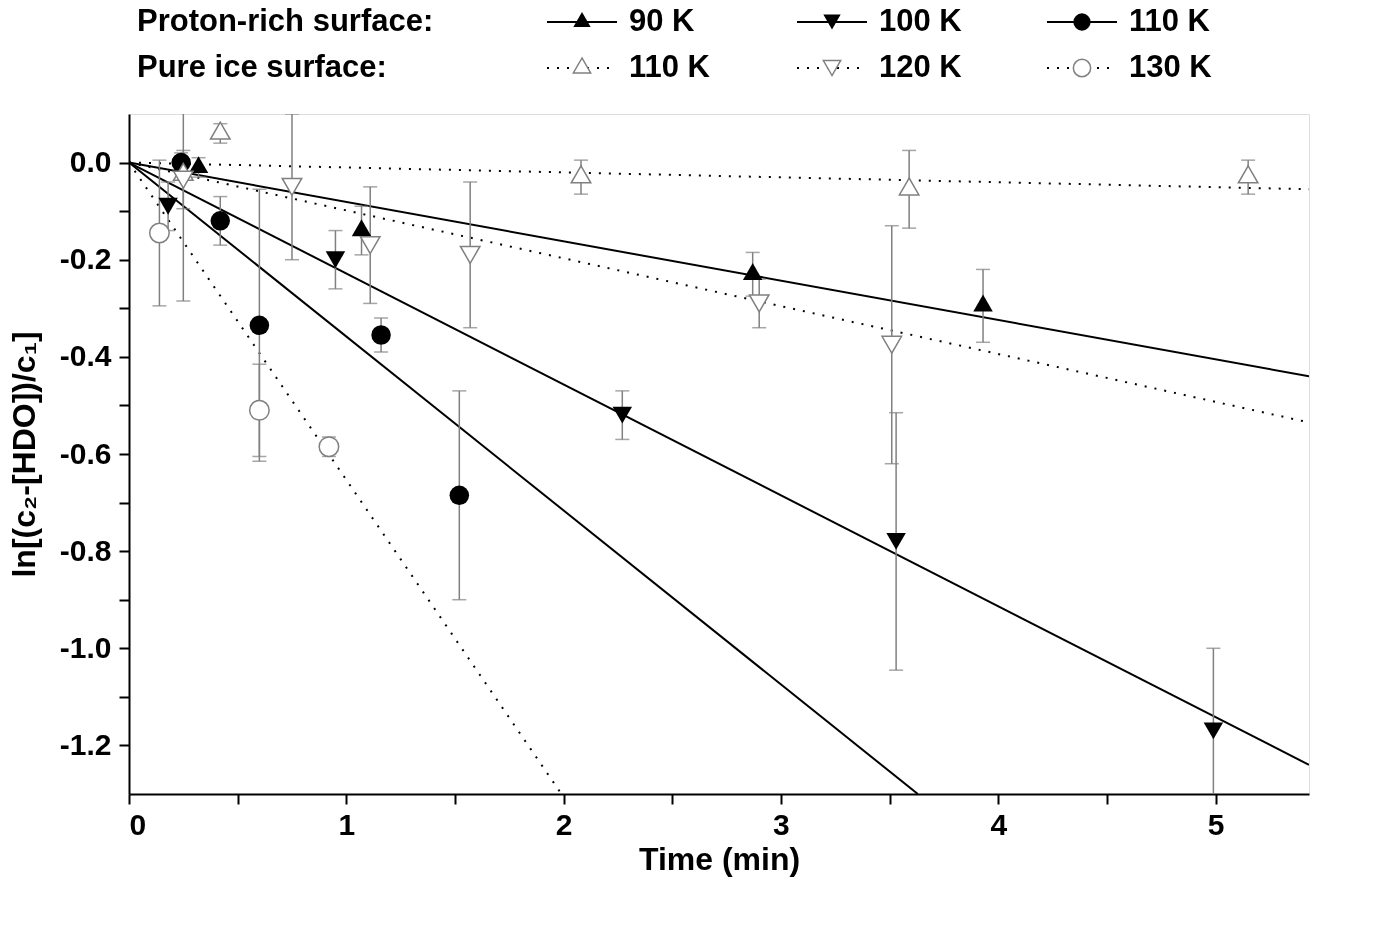 The width and height of the screenshot is (1386, 943). I want to click on legend-label: 90 K, so click(662, 20).